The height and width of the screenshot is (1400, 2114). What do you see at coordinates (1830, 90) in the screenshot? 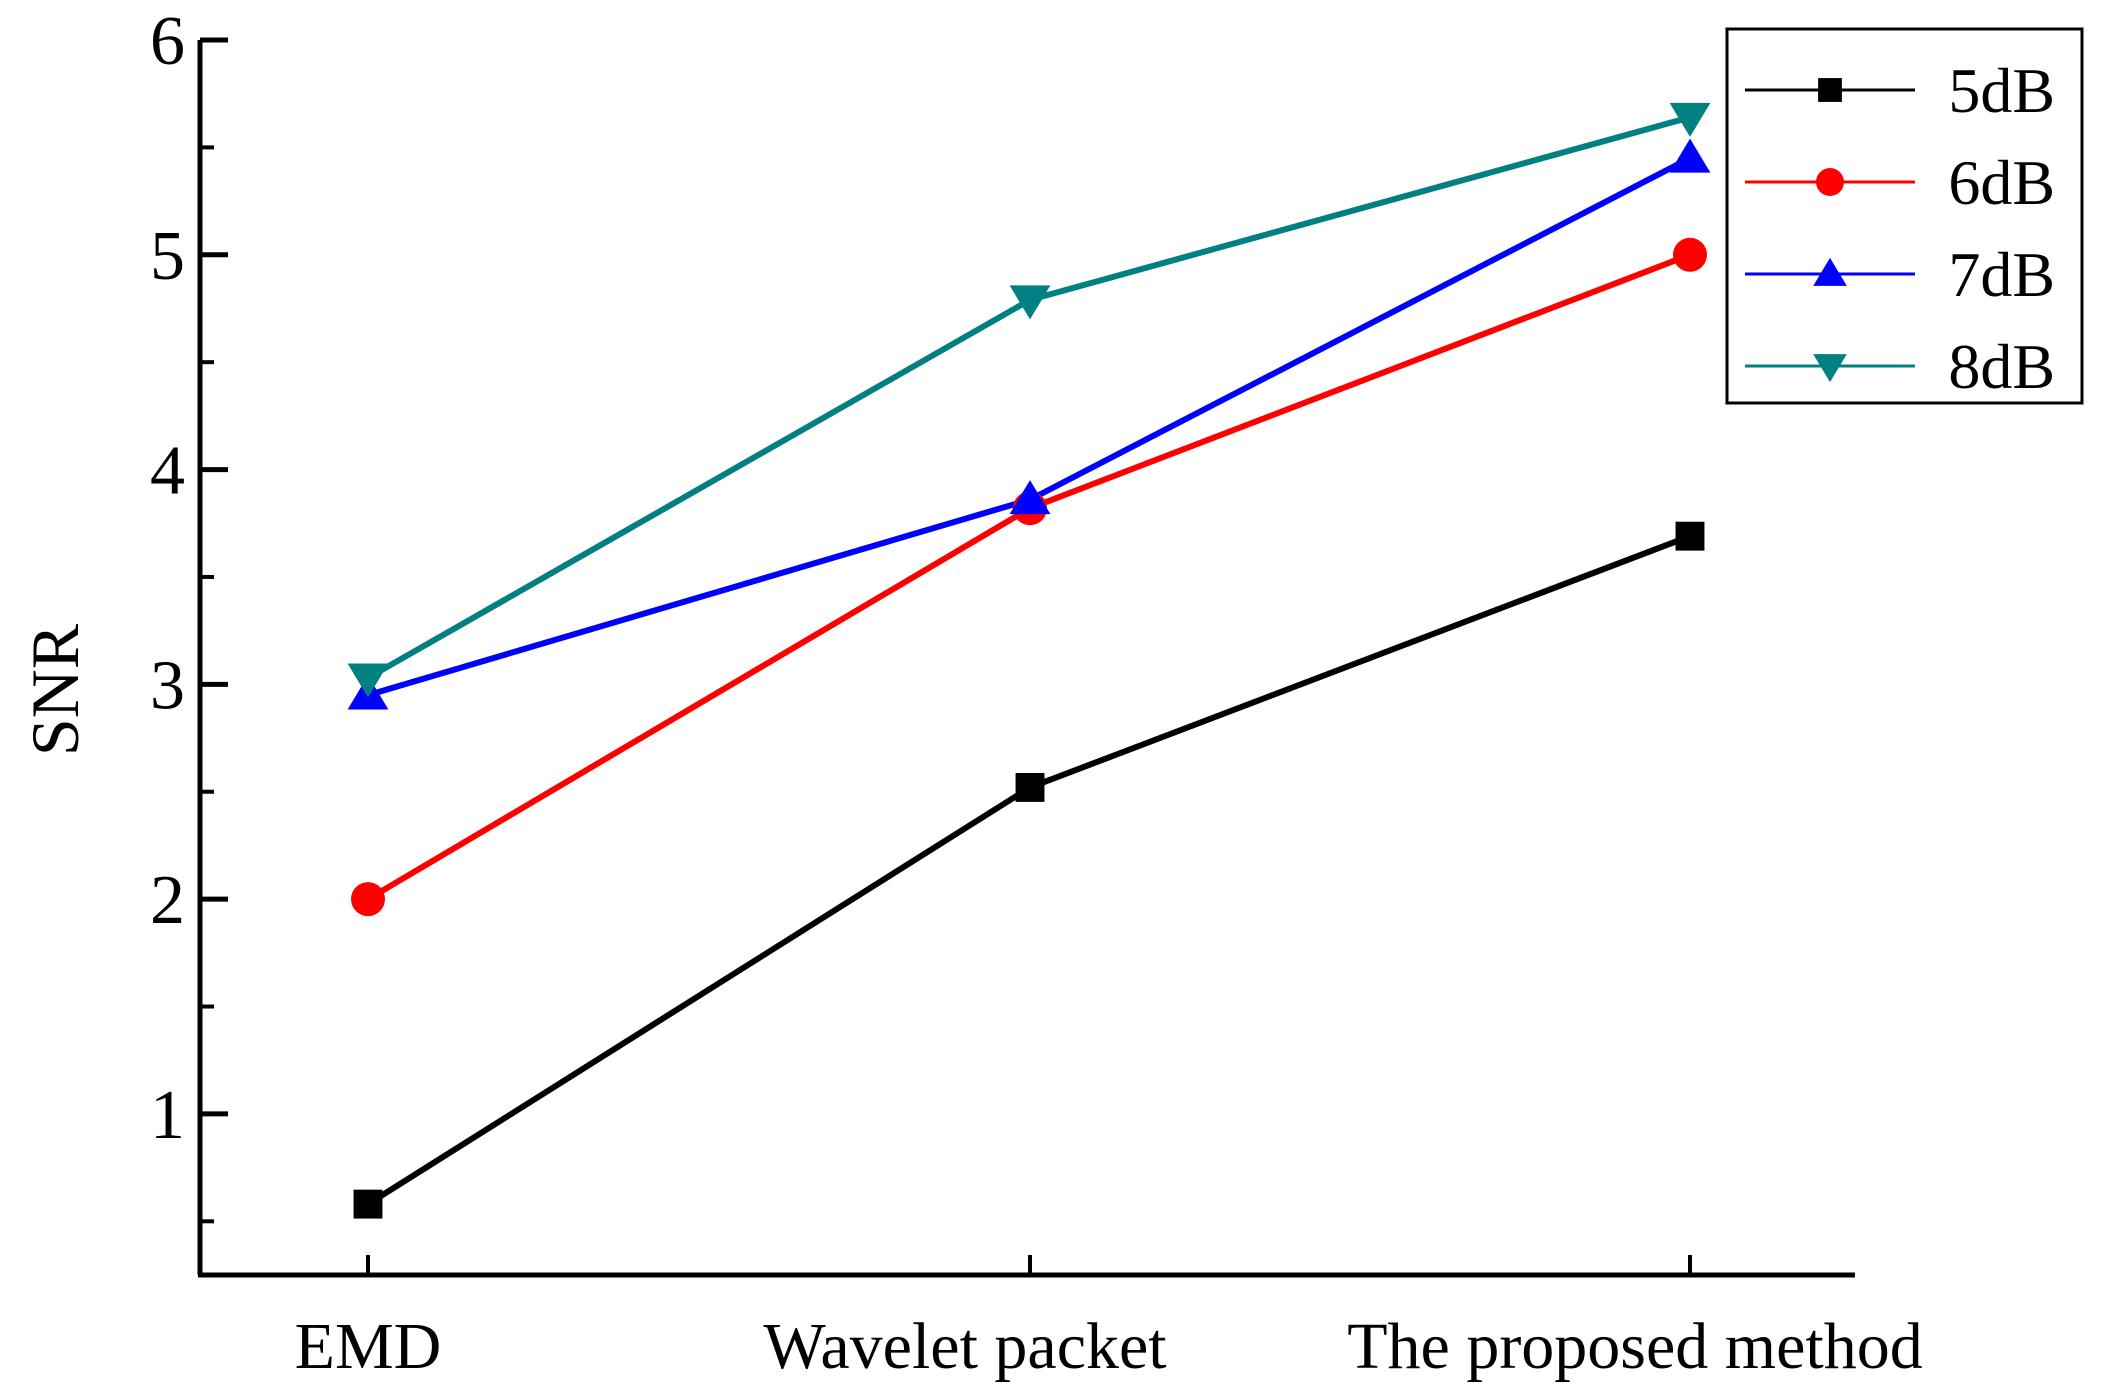
I see `legend-marker-5dB` at bounding box center [1830, 90].